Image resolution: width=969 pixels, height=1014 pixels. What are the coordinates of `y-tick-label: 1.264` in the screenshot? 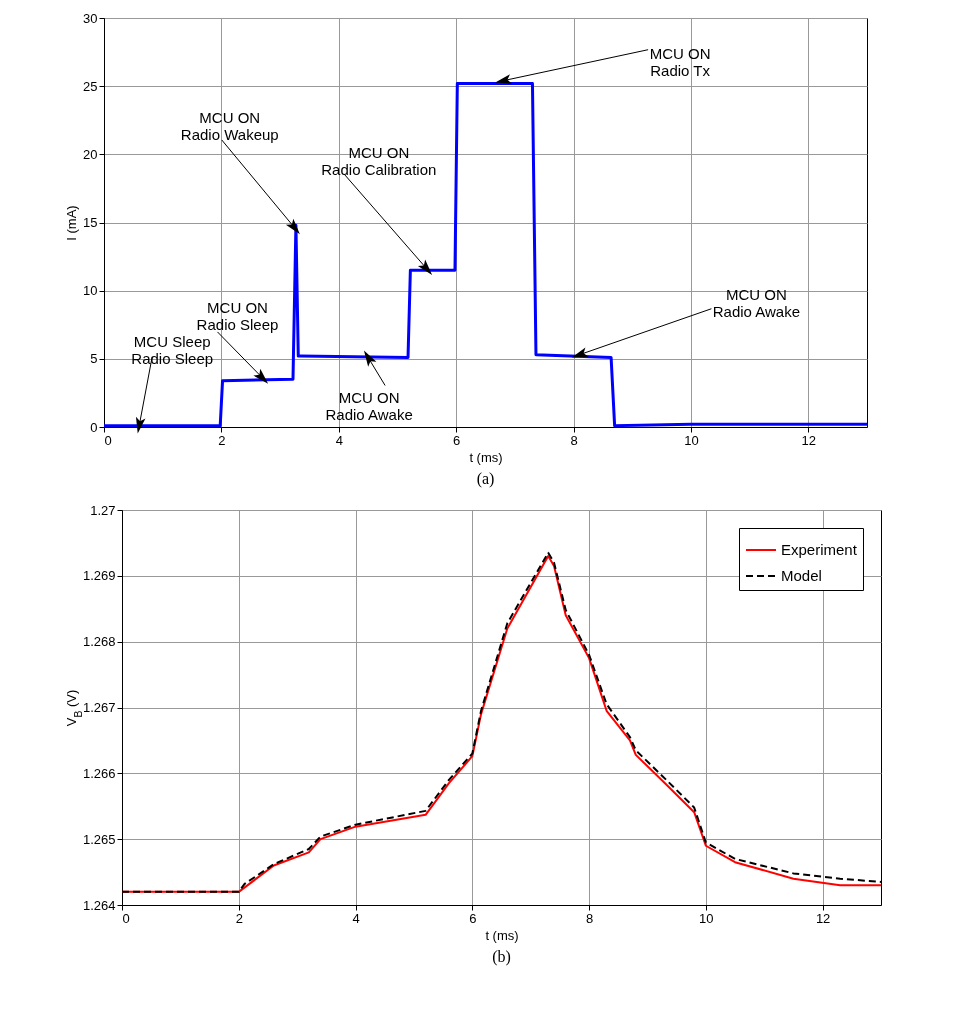 It's located at (99, 905).